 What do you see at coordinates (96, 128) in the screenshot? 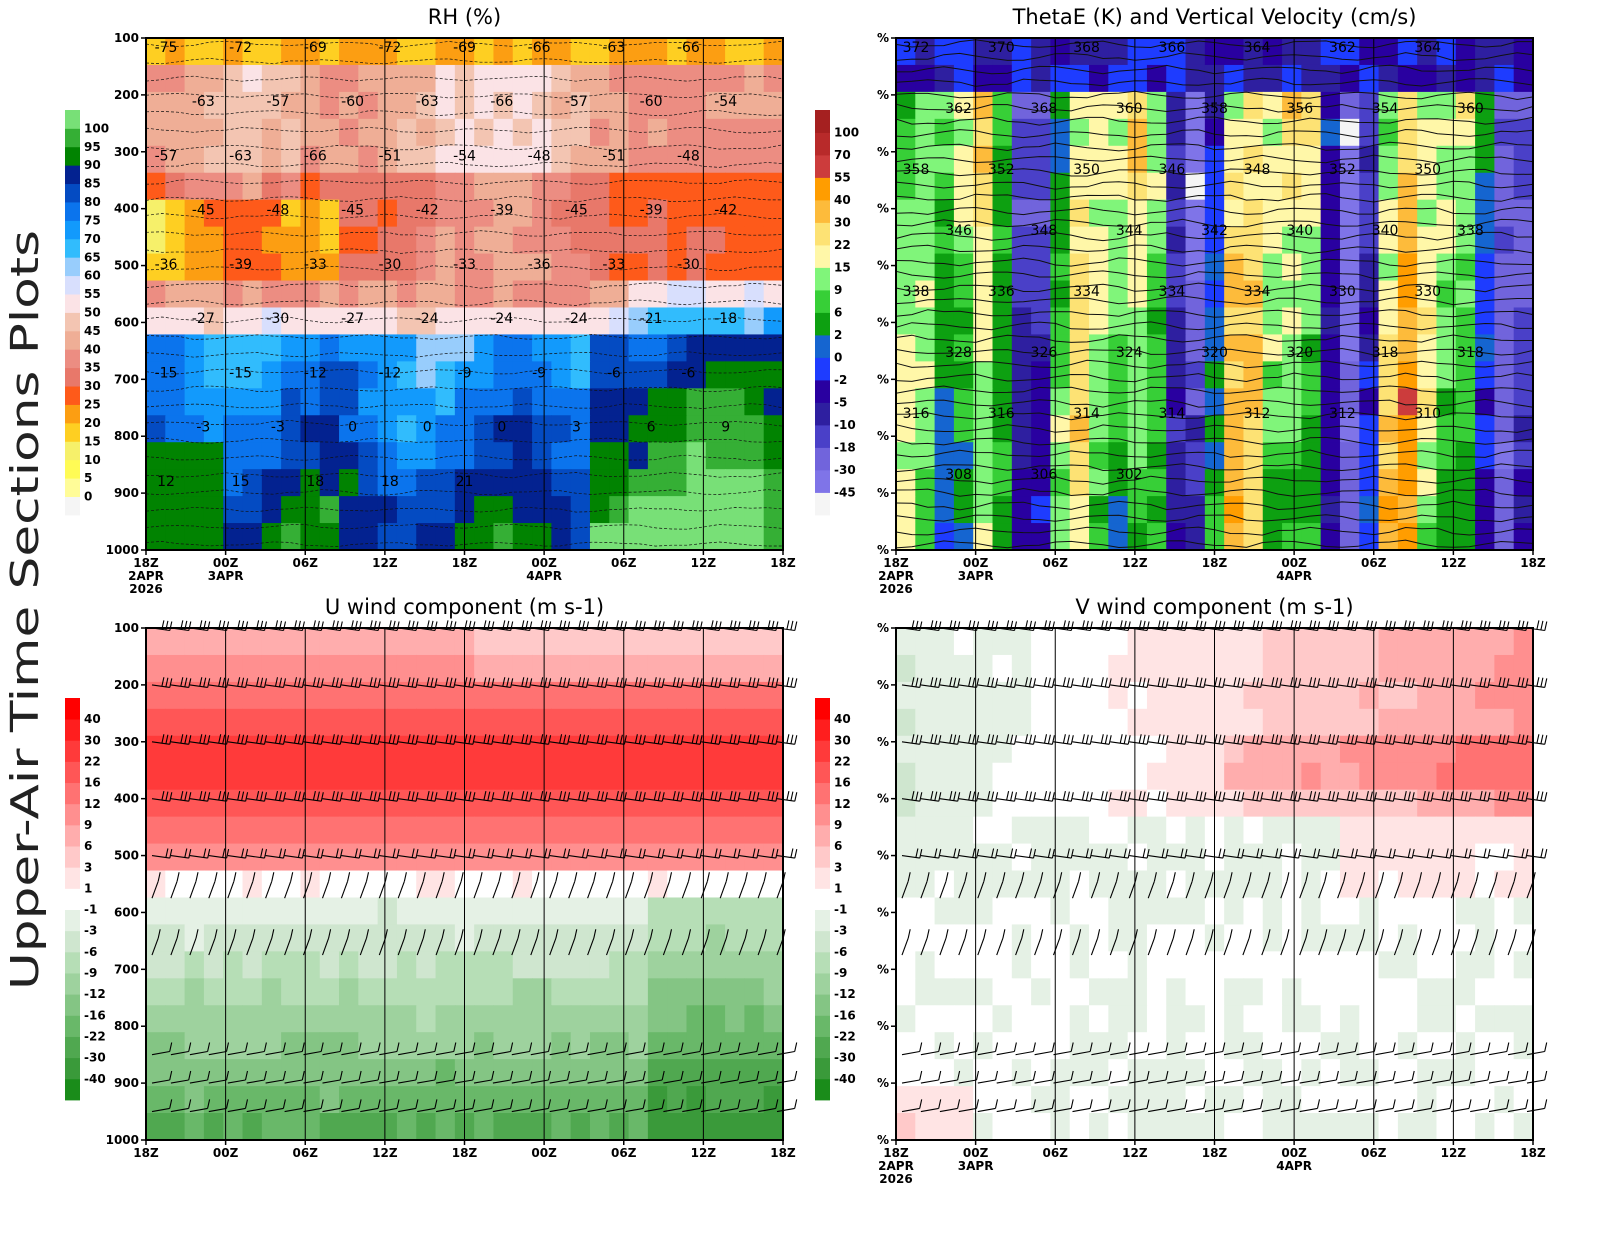
I see `colorbar-label: 100` at bounding box center [96, 128].